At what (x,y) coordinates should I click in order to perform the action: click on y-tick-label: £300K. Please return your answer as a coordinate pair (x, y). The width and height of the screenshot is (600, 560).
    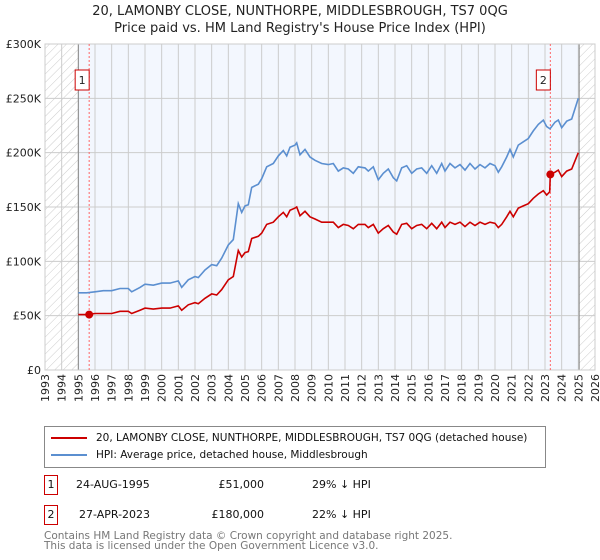
    Looking at the image, I should click on (24, 44).